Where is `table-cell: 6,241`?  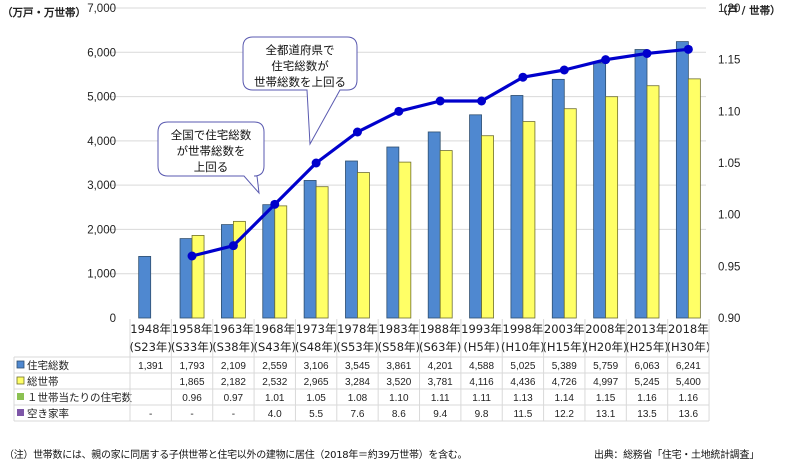 table-cell: 6,241 is located at coordinates (688, 366).